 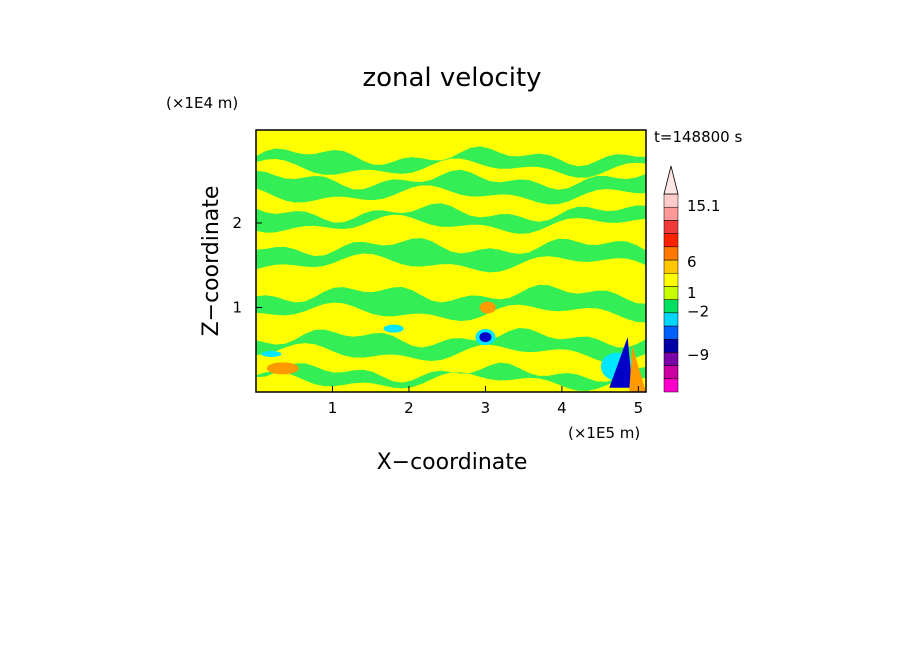 I want to click on x-axis: 1 2 3 4 5, so click(x=485, y=401).